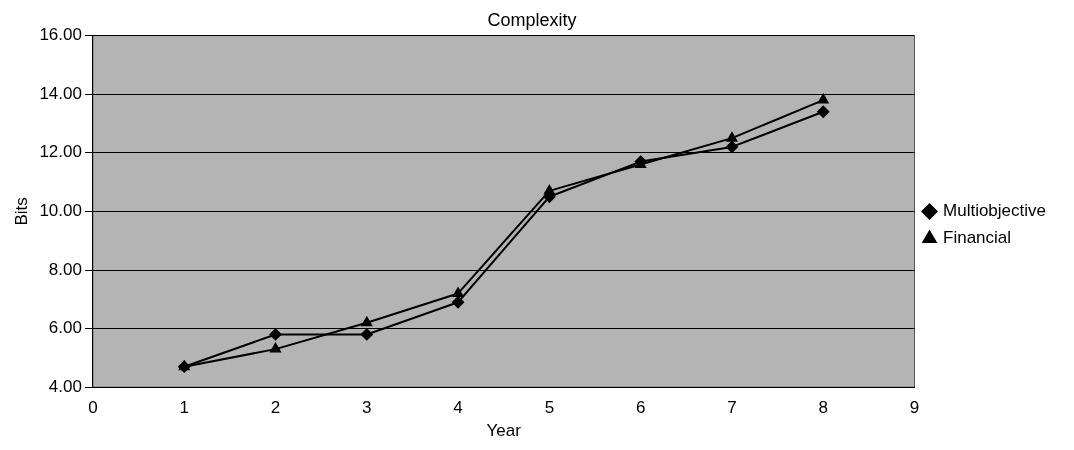 The image size is (1074, 450). Describe the element at coordinates (367, 408) in the screenshot. I see `x-tick-label: 3` at that location.